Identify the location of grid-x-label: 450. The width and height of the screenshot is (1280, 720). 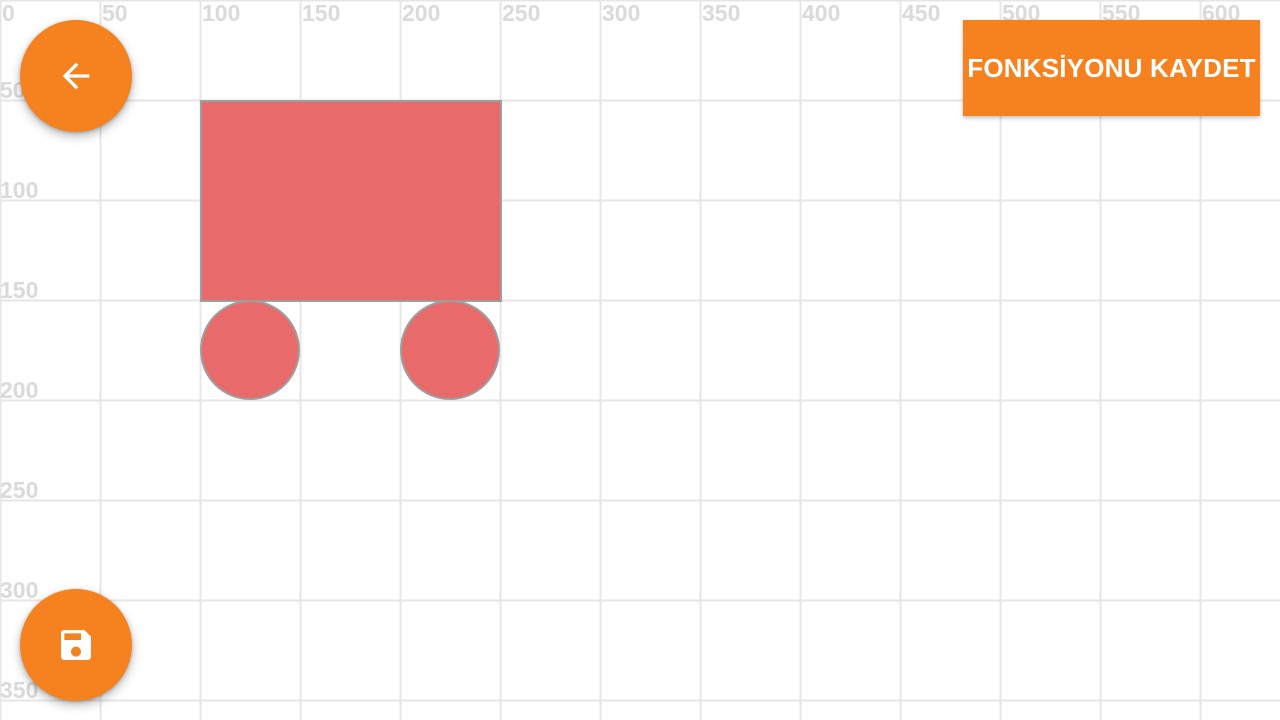
(921, 13).